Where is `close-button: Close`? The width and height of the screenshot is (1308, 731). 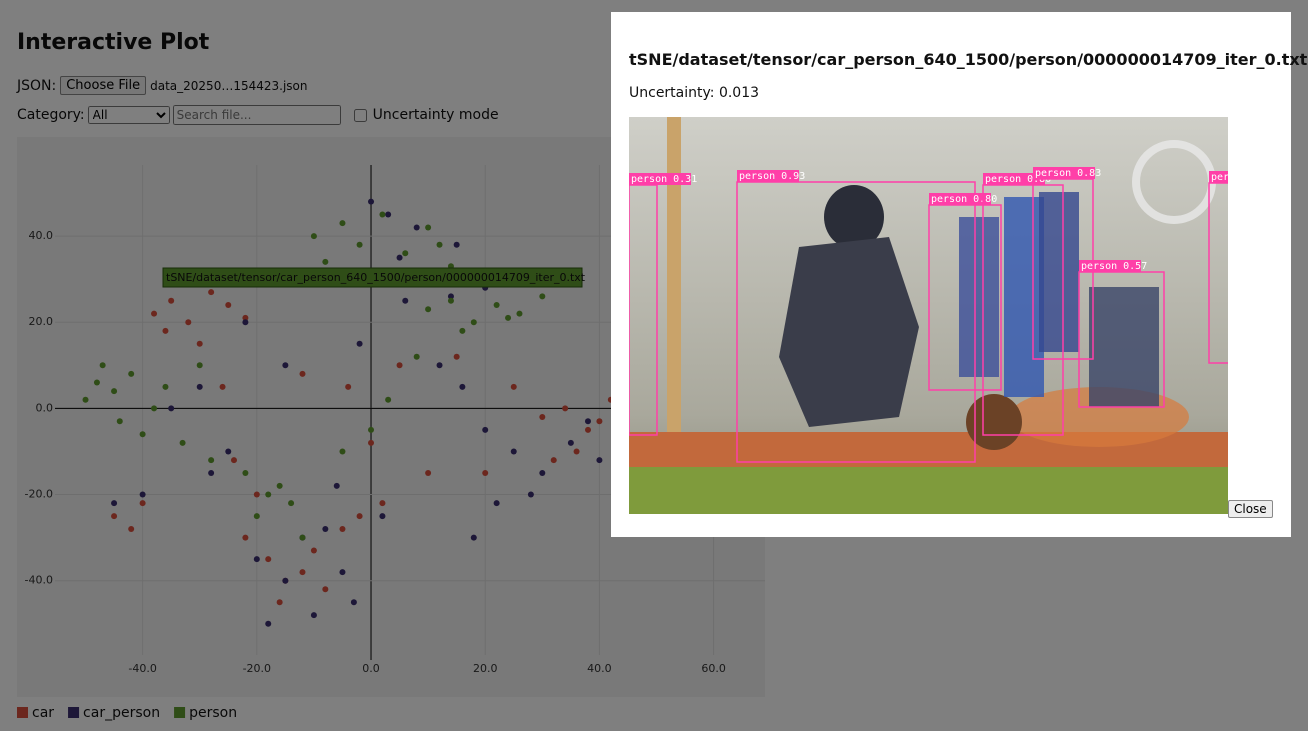
close-button: Close is located at coordinates (1250, 509).